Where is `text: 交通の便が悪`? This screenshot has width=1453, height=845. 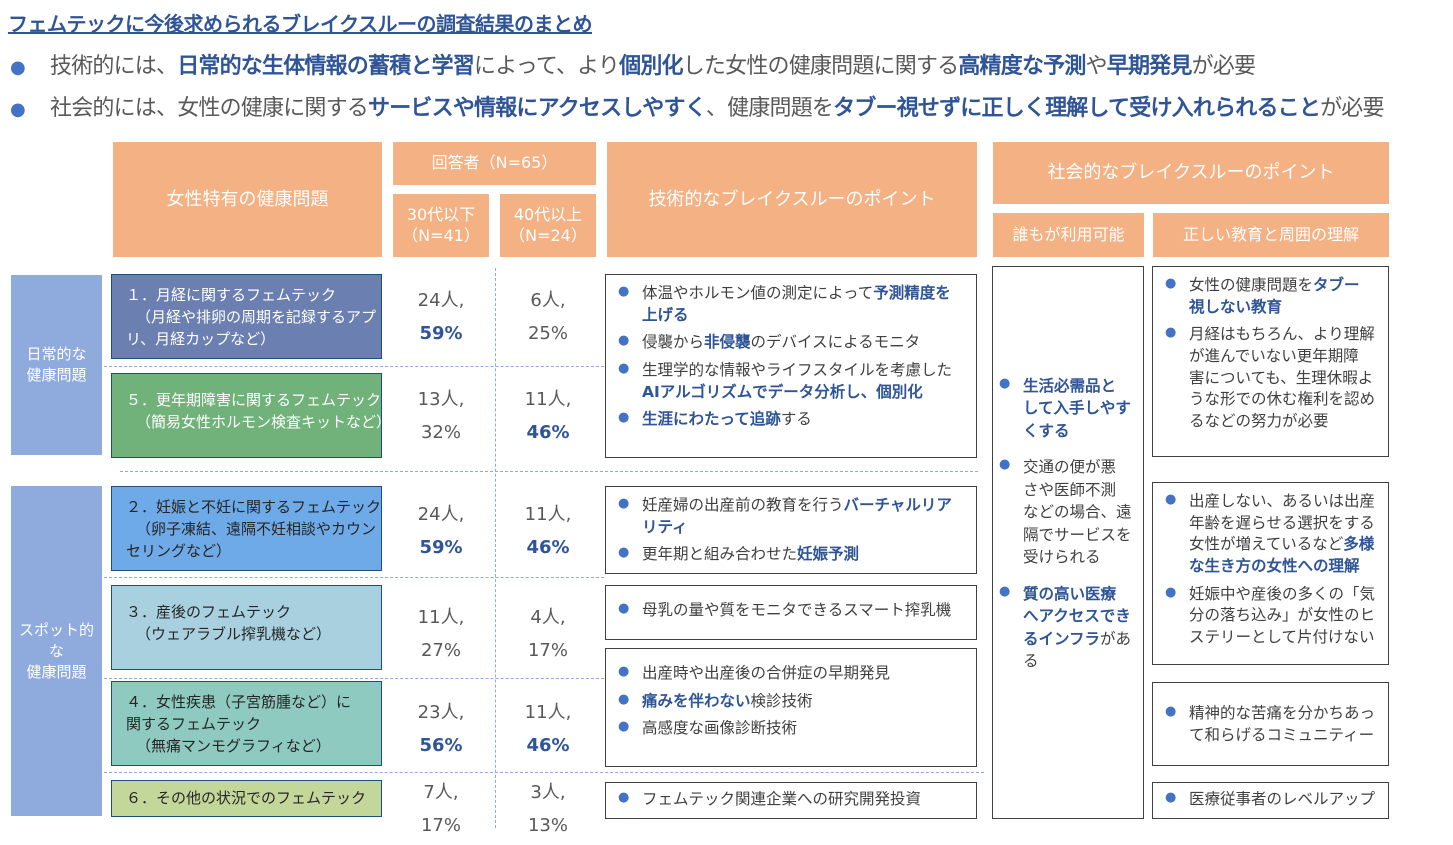
text: 交通の便が悪 is located at coordinates (1070, 467).